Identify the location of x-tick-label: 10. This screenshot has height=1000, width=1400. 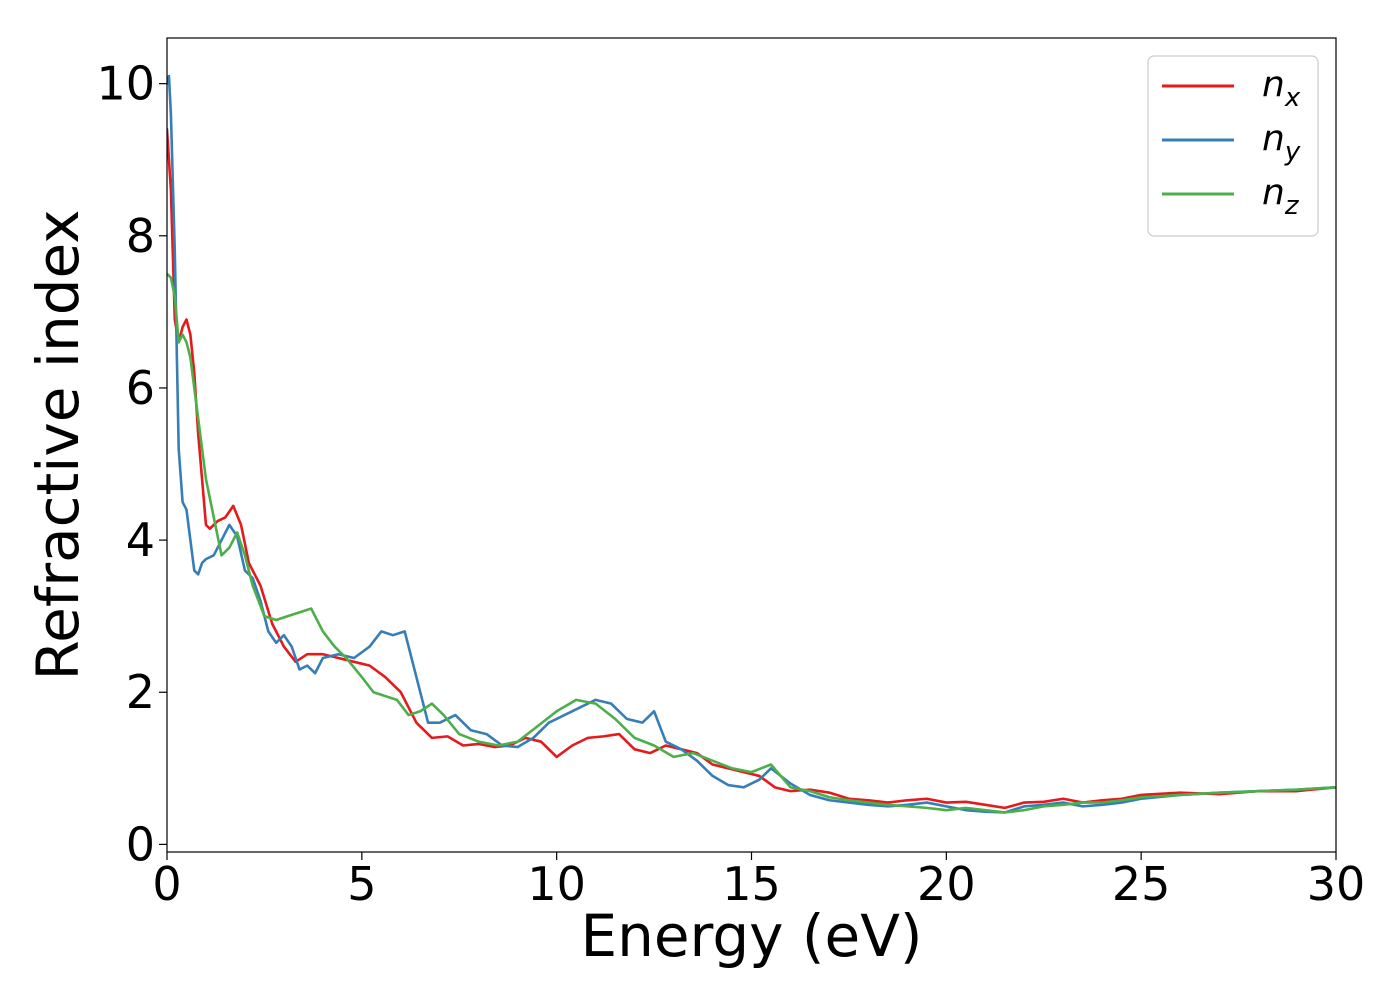
(556, 884).